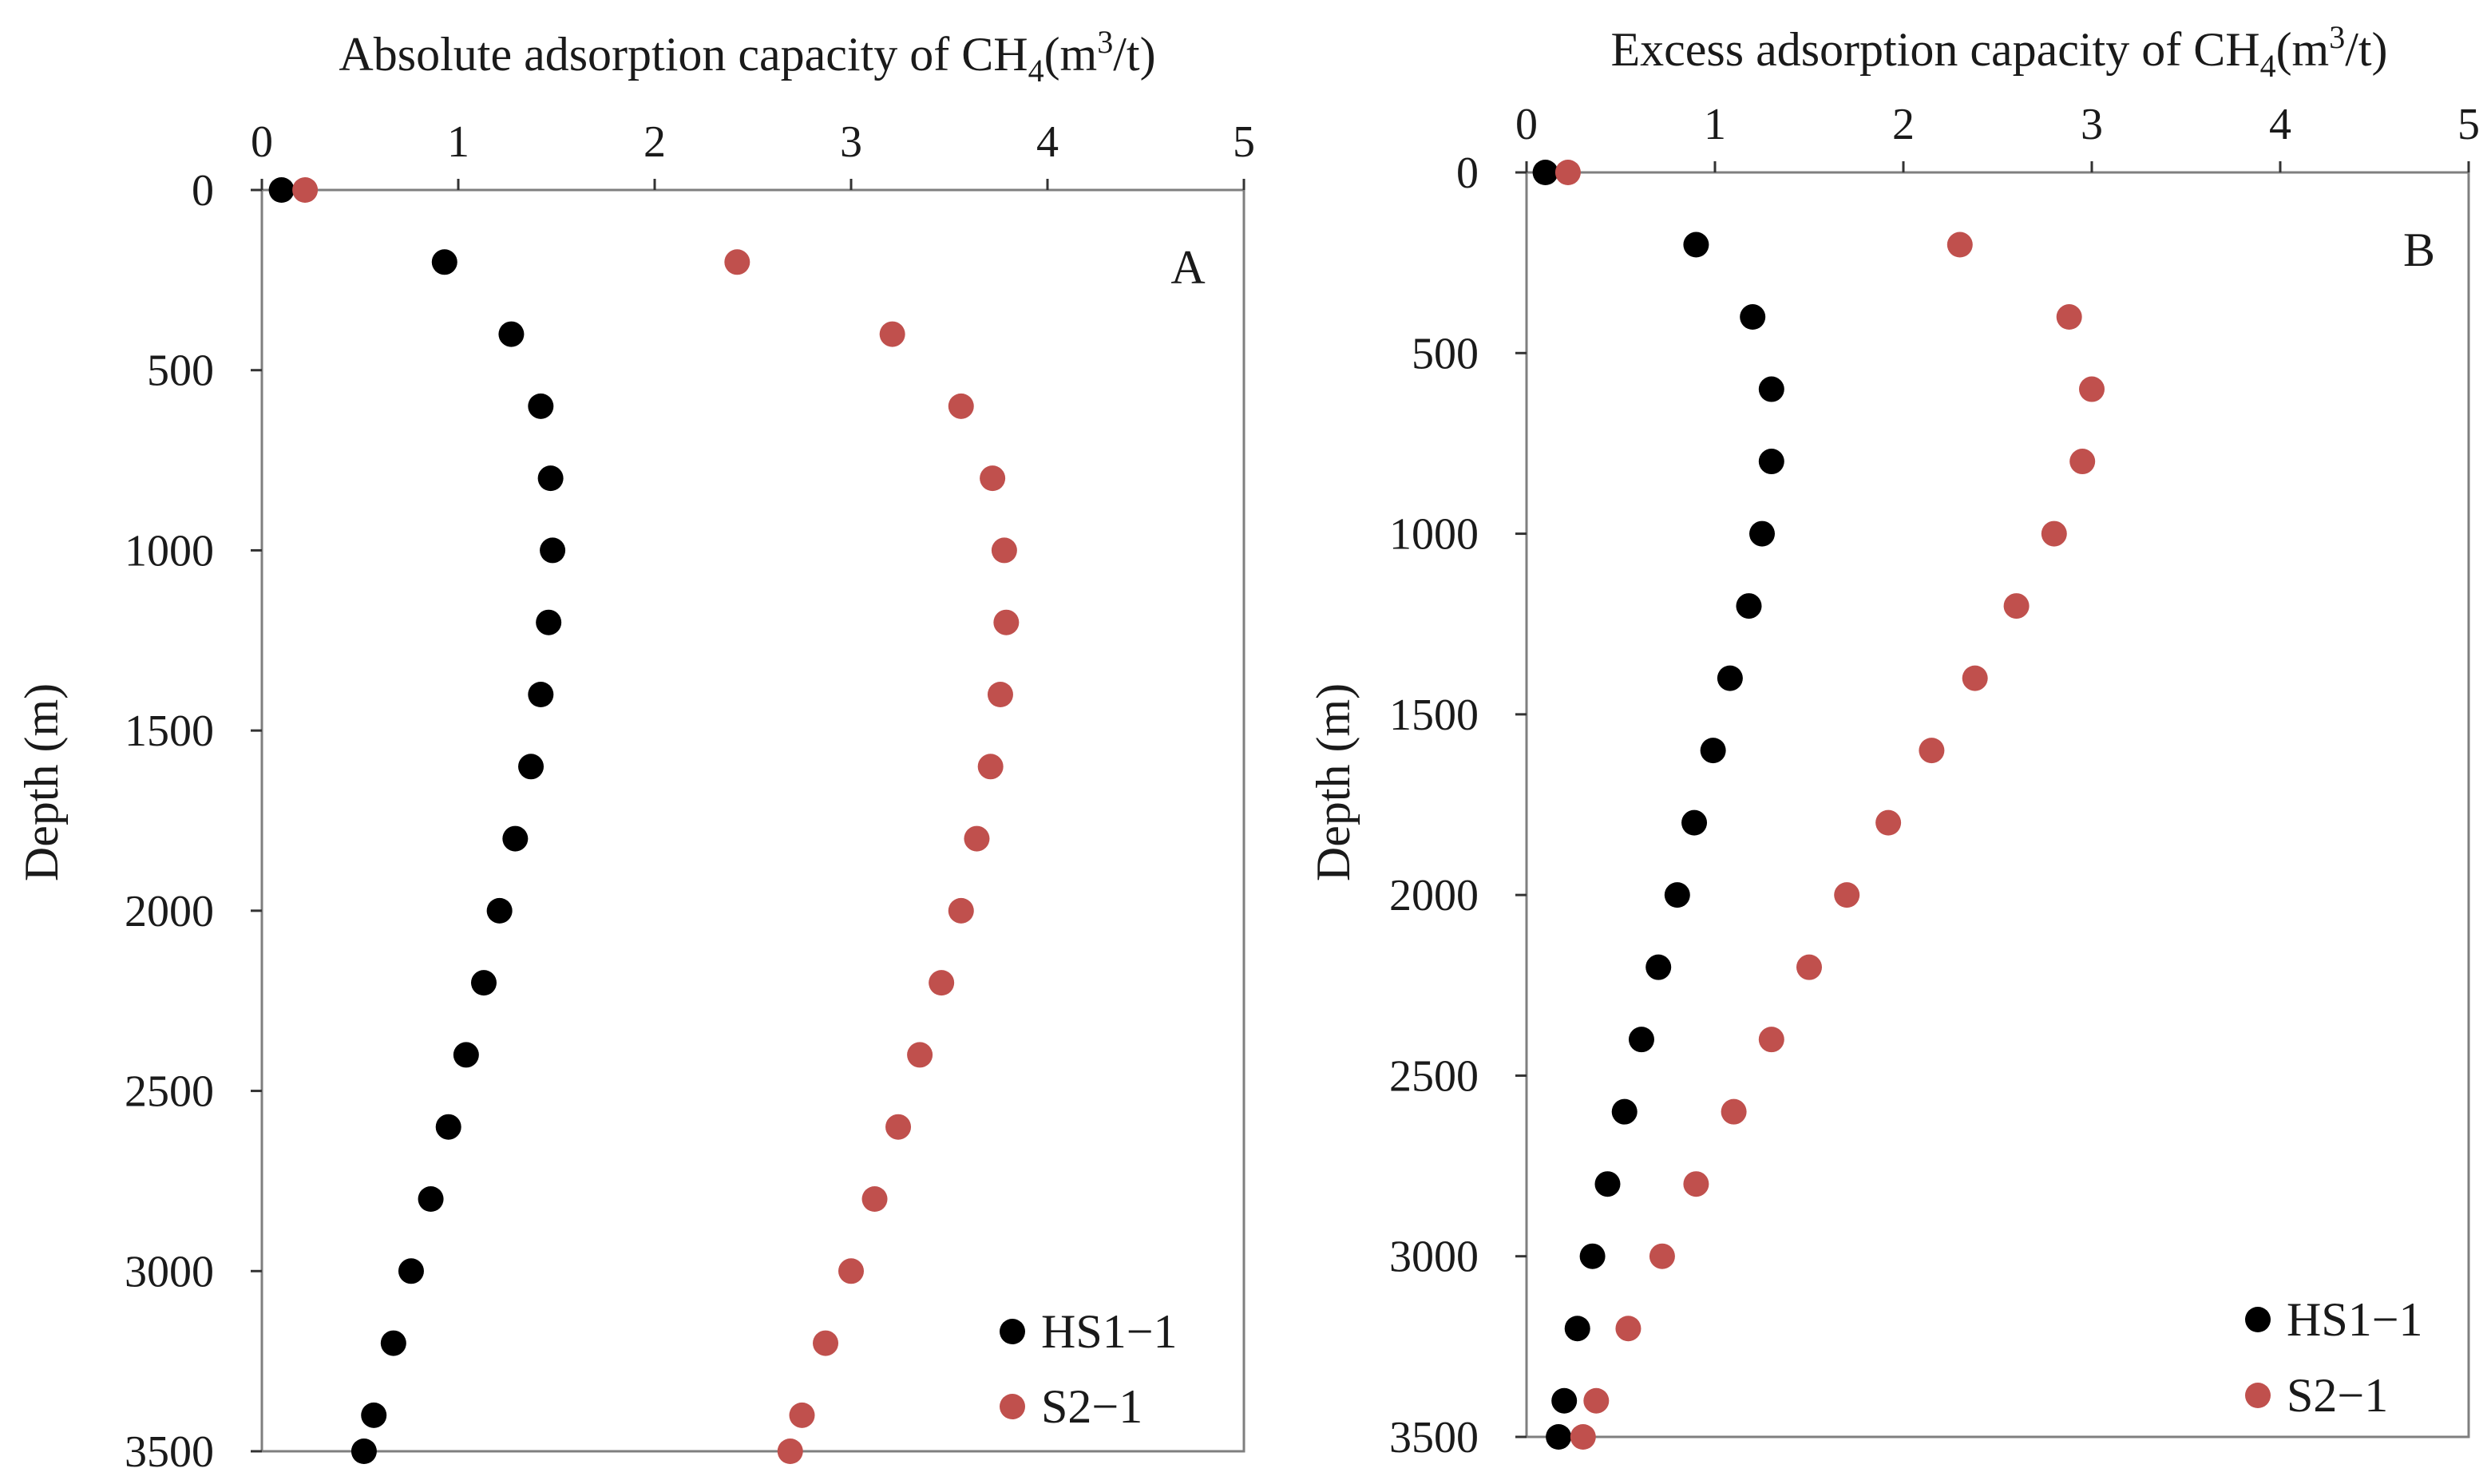  I want to click on x-tick-label: 0, so click(1526, 124).